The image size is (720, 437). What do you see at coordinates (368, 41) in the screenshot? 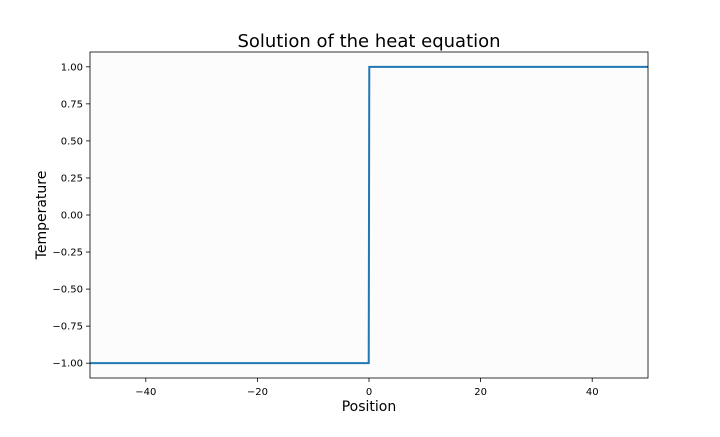
I see `chart-title: Solution of the heat equation` at bounding box center [368, 41].